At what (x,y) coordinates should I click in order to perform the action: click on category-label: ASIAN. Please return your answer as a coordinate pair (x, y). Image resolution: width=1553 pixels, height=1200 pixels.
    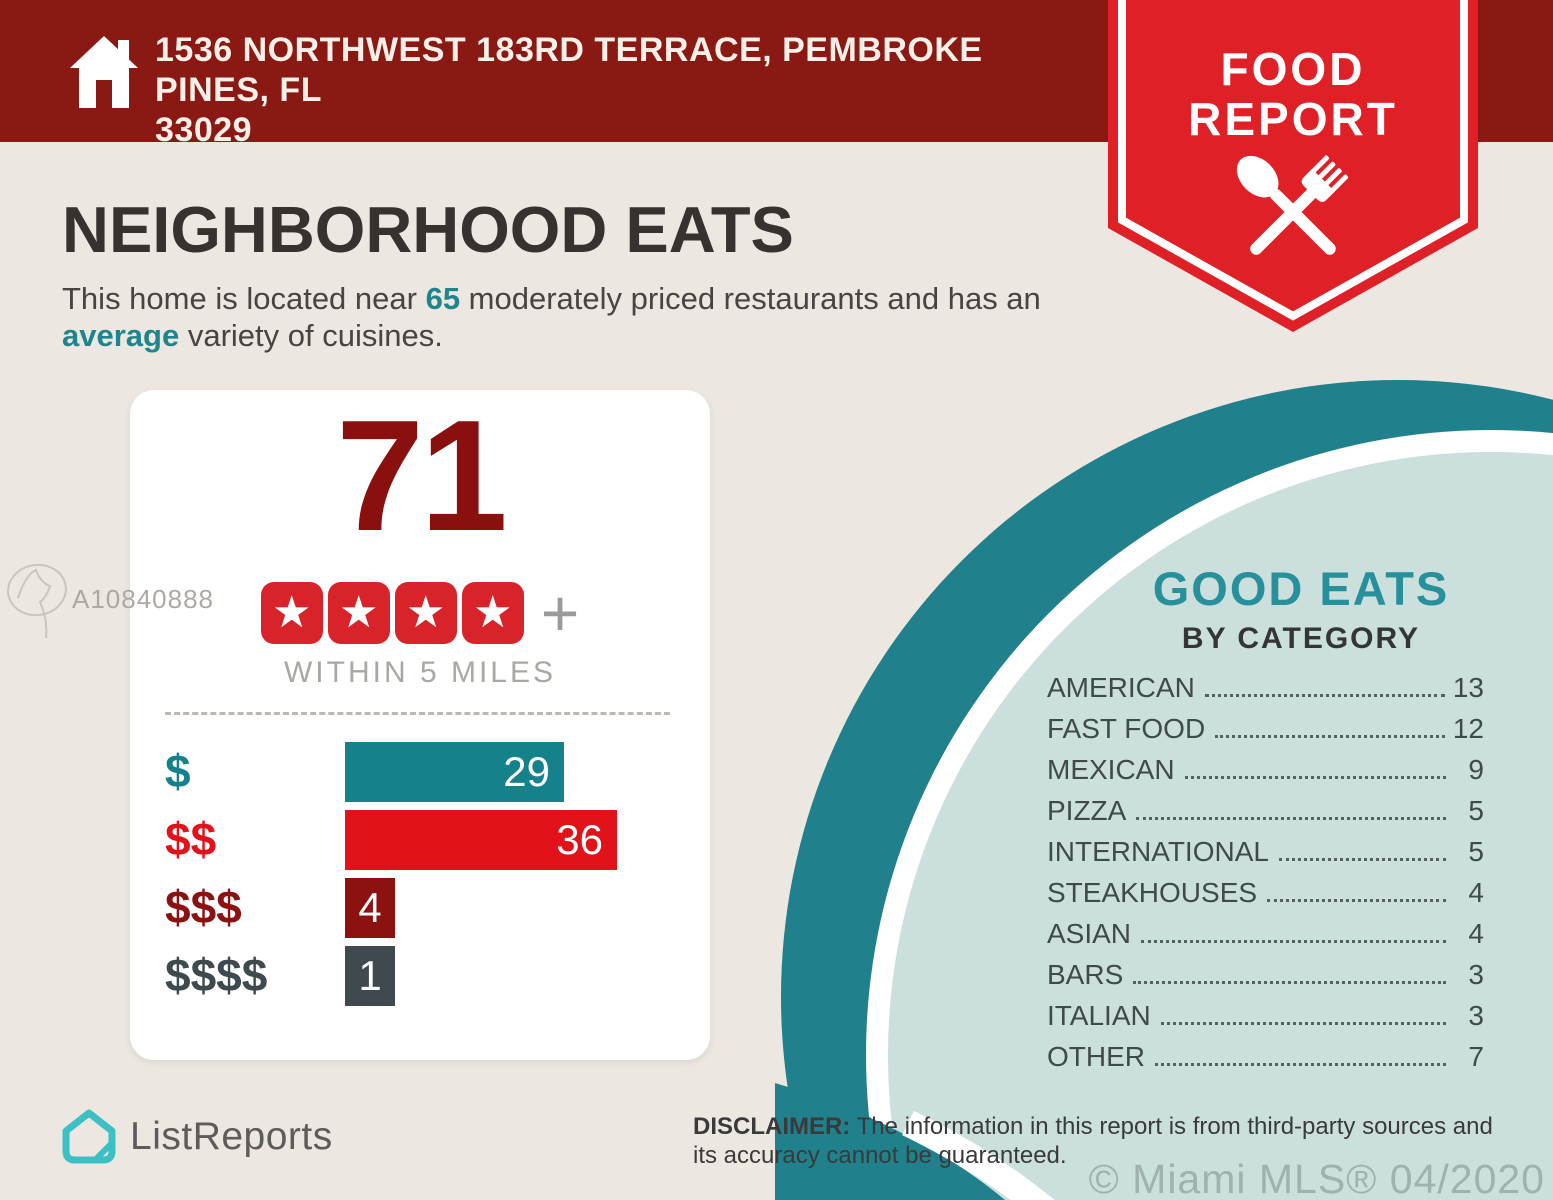
    Looking at the image, I should click on (1089, 933).